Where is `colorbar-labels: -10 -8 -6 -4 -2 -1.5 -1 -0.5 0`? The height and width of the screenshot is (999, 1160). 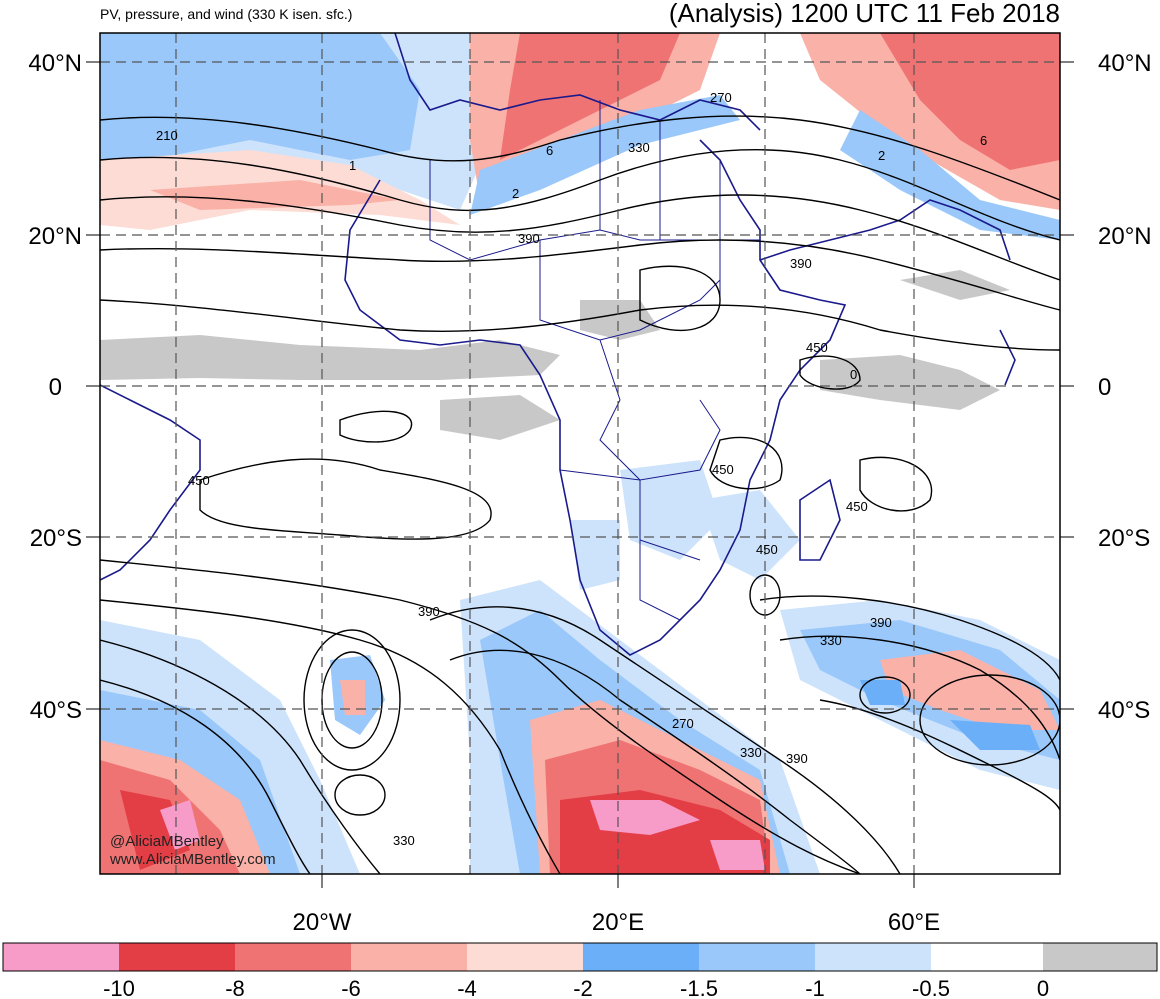 colorbar-labels: -10 -8 -6 -4 -2 -1.5 -1 -0.5 0 is located at coordinates (576, 987).